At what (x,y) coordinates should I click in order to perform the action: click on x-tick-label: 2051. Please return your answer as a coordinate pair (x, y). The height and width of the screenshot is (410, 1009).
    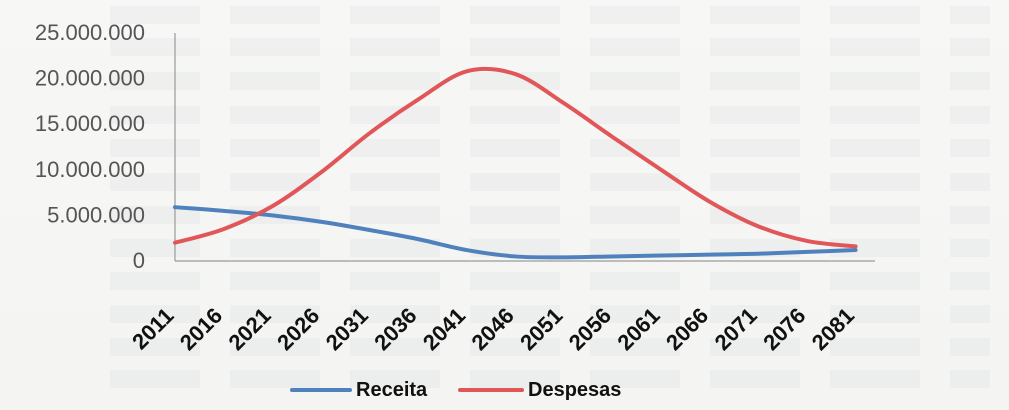
    Looking at the image, I should click on (541, 329).